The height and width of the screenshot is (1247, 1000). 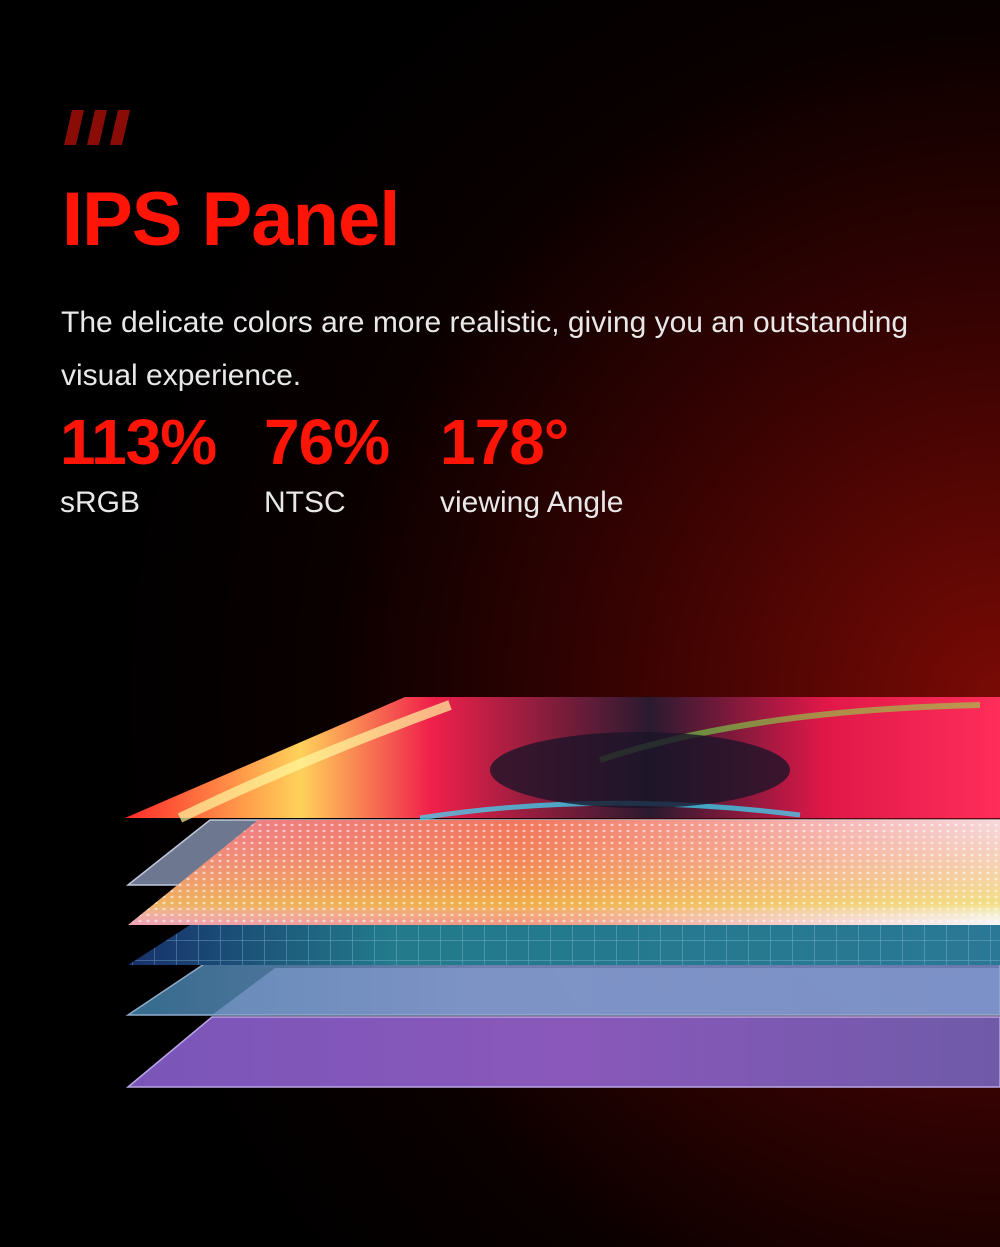 I want to click on stat-value: 76%, so click(x=327, y=442).